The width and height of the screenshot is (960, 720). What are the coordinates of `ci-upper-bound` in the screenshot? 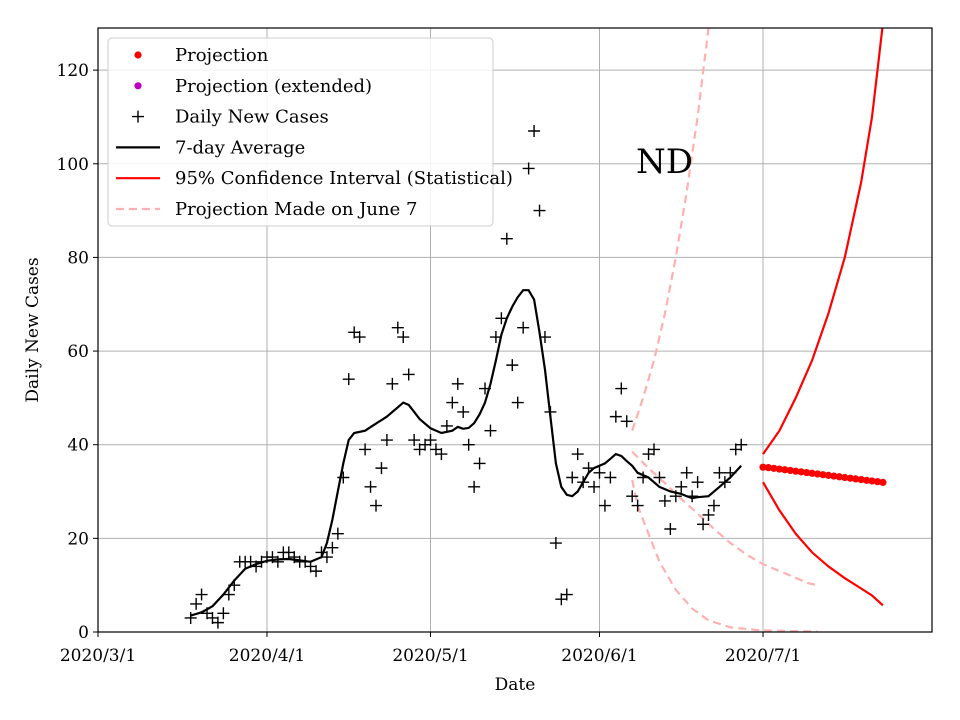 It's located at (823, 241).